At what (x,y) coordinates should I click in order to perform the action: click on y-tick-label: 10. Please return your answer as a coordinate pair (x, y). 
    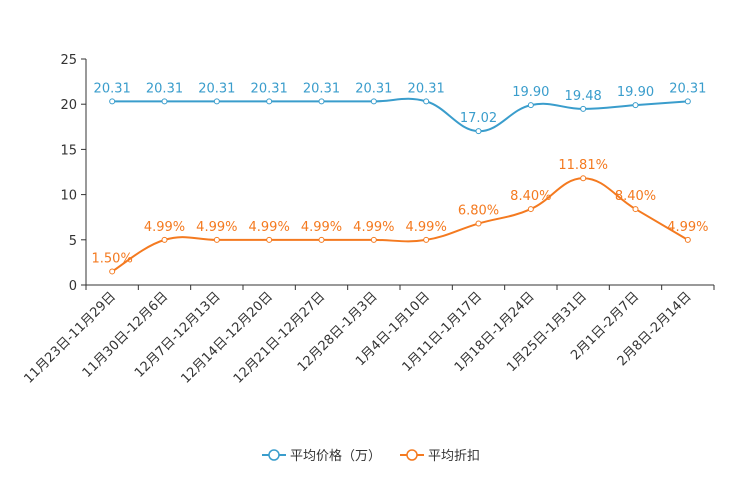
    Looking at the image, I should click on (68, 196).